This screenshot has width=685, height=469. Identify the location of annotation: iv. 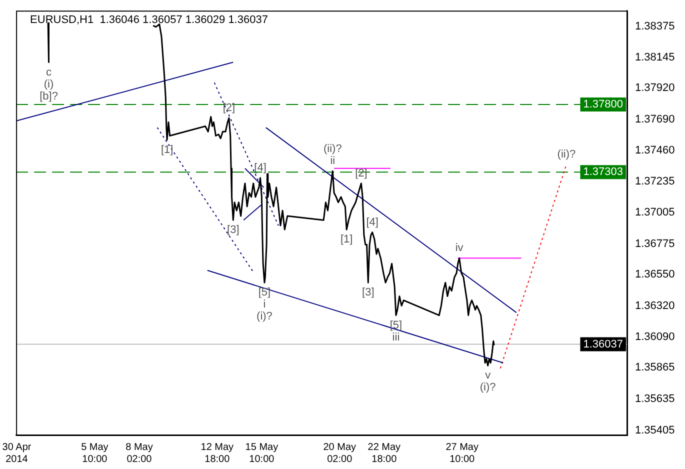
(459, 248).